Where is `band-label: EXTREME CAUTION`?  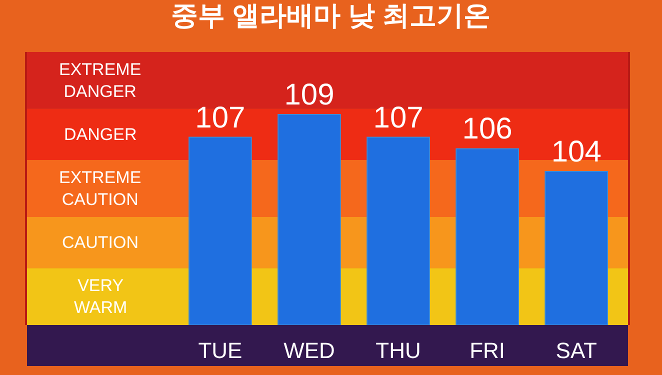
band-label: EXTREME CAUTION is located at coordinates (100, 189).